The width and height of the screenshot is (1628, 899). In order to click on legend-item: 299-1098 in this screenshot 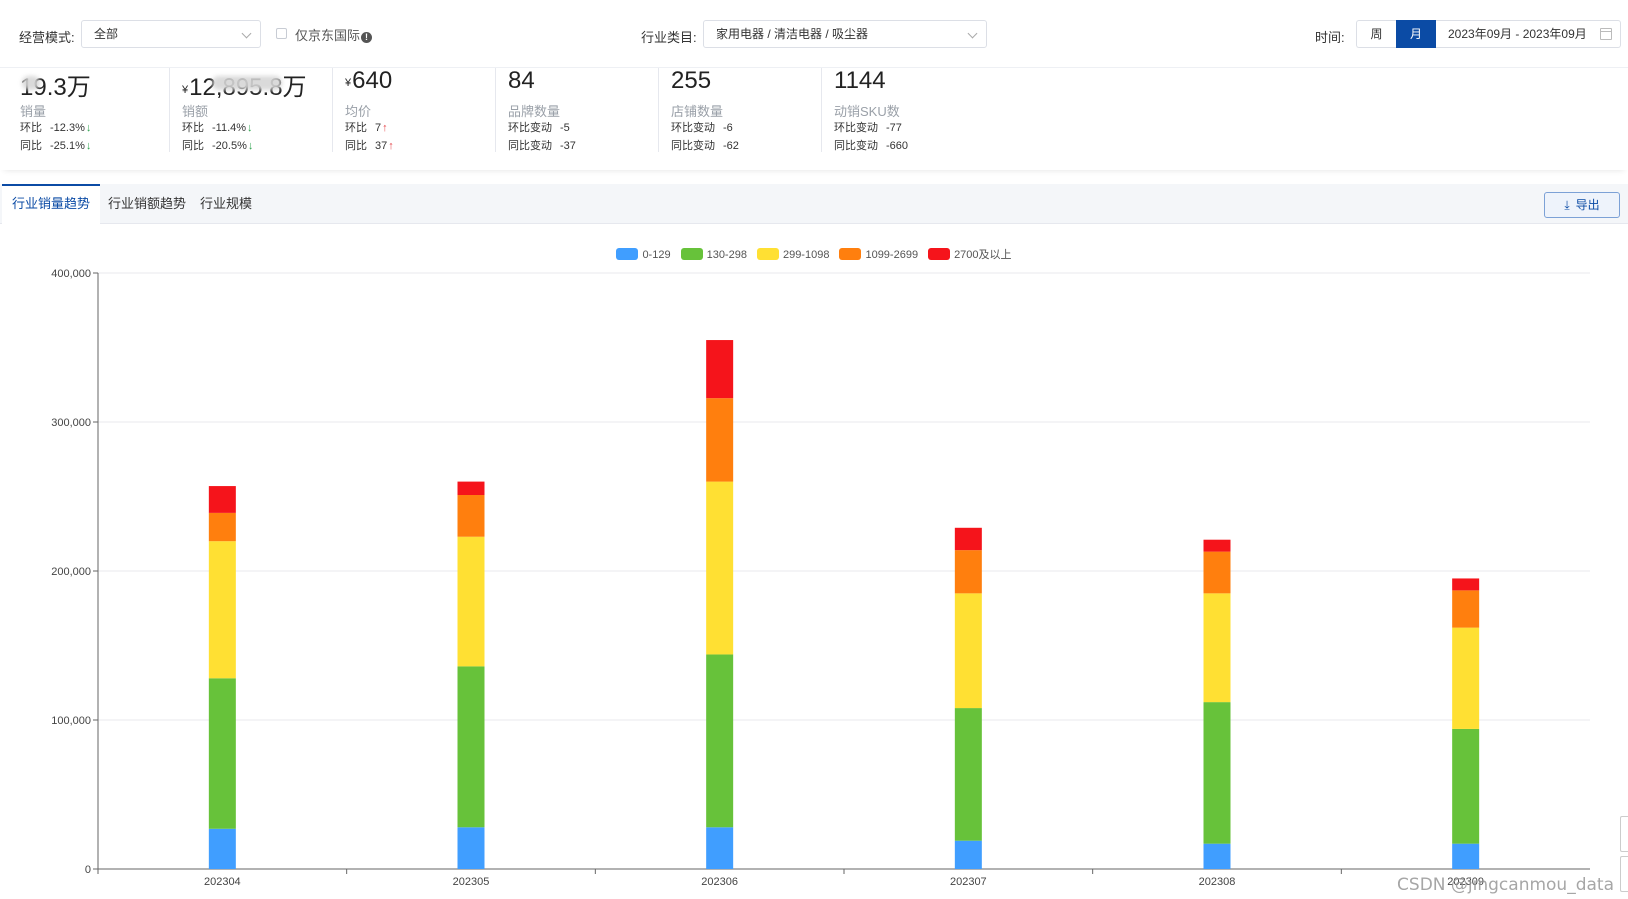, I will do `click(793, 254)`.